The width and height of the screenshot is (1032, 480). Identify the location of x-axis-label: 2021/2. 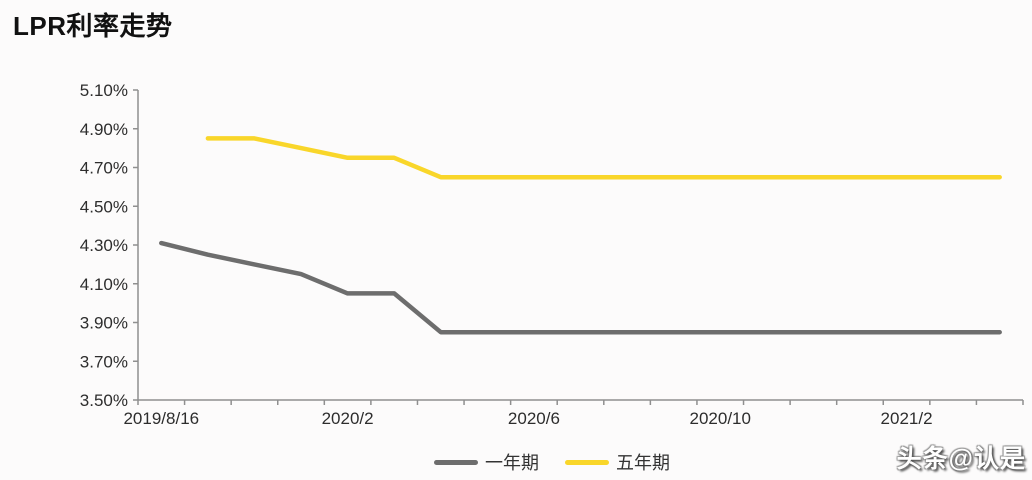
(907, 418).